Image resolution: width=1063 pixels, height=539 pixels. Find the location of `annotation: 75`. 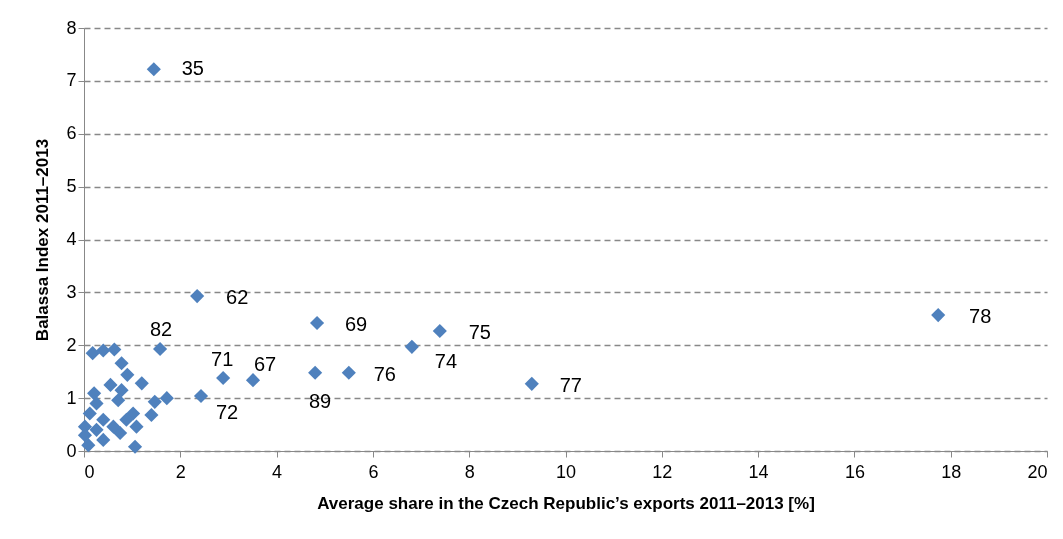

annotation: 75 is located at coordinates (479, 331).